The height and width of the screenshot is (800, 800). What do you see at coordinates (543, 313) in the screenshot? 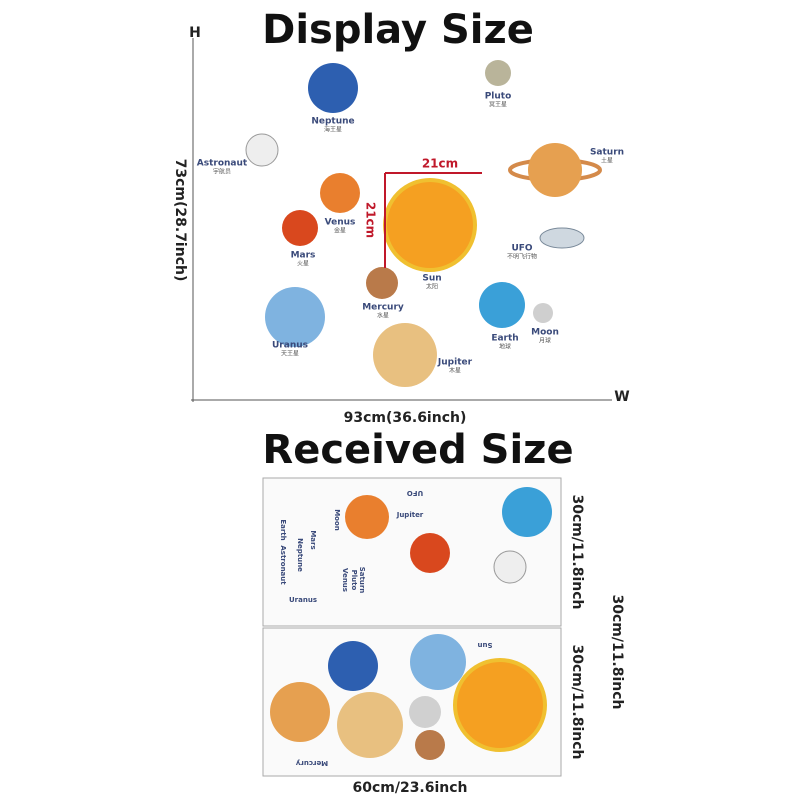
I see `moon` at bounding box center [543, 313].